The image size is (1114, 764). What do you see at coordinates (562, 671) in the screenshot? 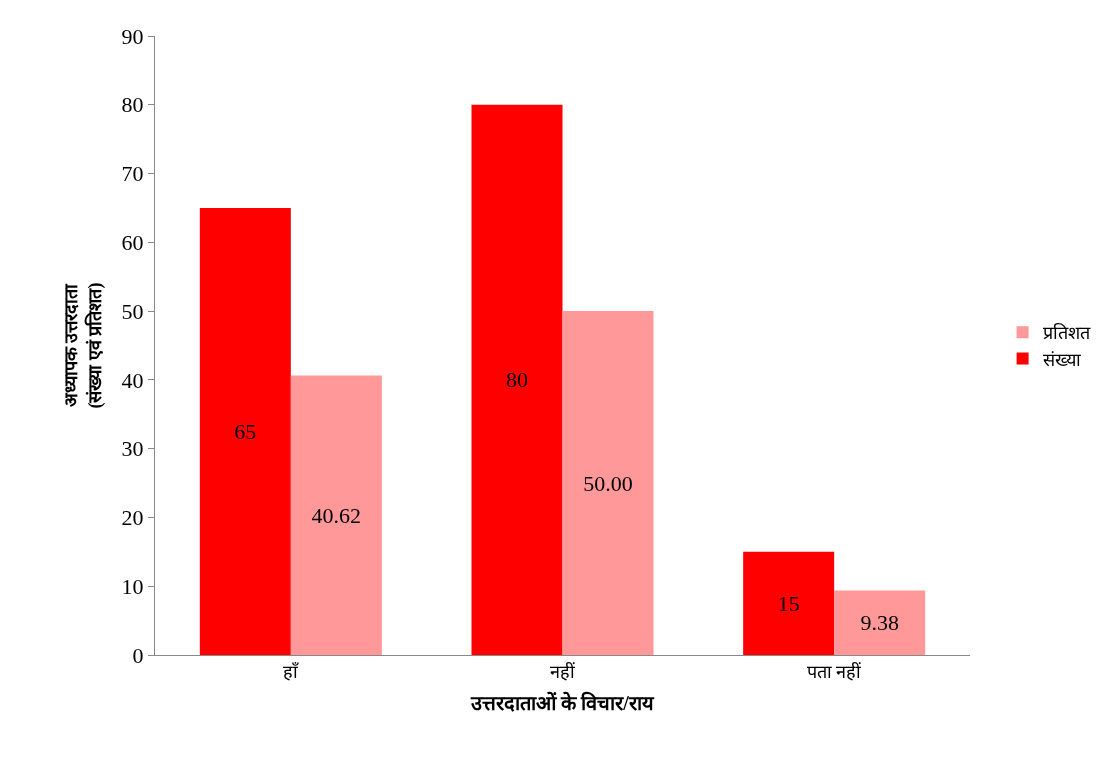
I see `x-tick-label: नहीं` at bounding box center [562, 671].